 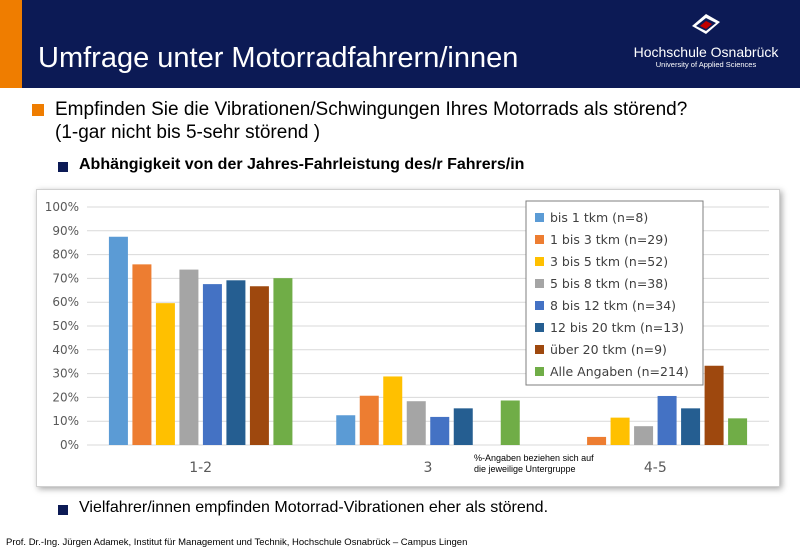 I want to click on x-category-label: 3, so click(x=428, y=468).